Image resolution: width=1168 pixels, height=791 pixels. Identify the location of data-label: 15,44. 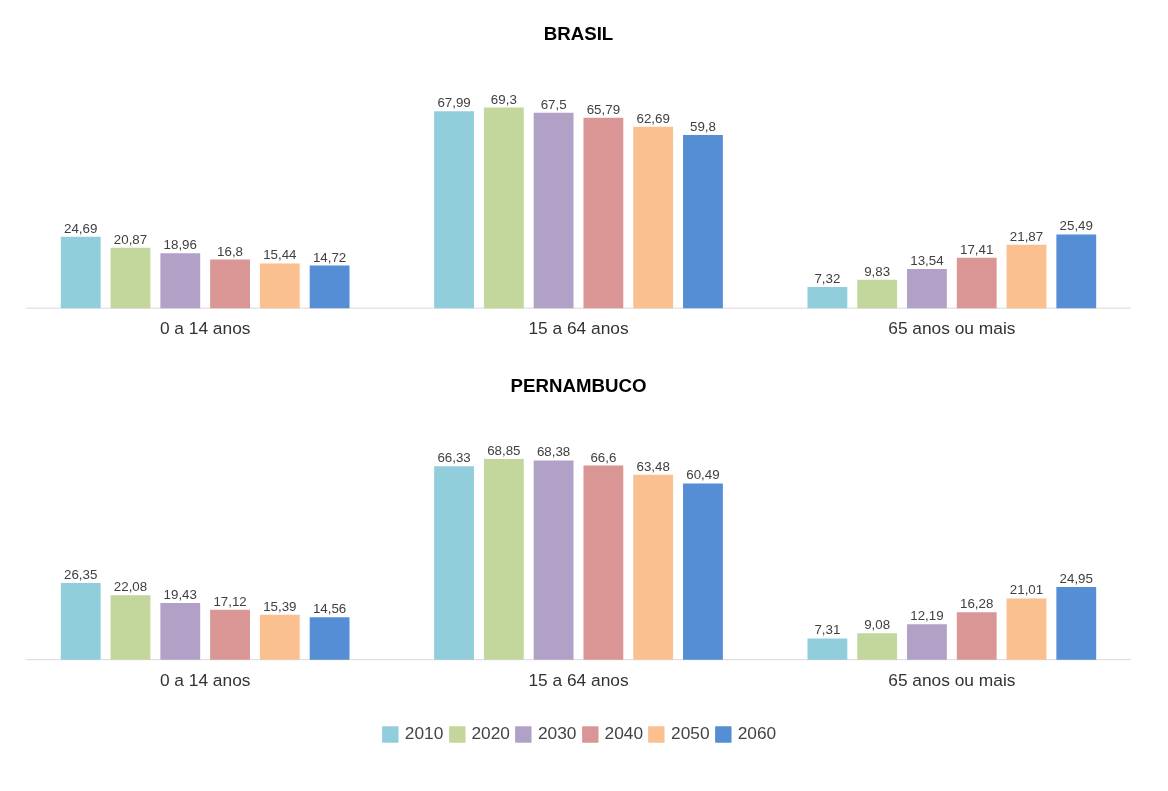
(280, 255).